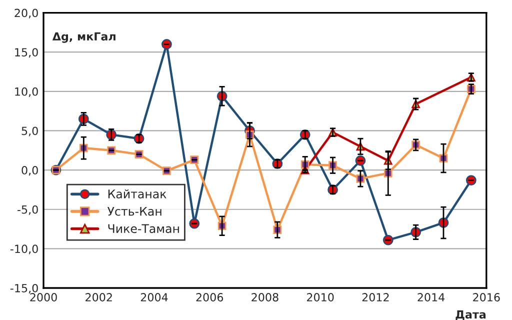 The height and width of the screenshot is (320, 512). Describe the element at coordinates (24, 289) in the screenshot. I see `y-tick-label: -15,0` at that location.